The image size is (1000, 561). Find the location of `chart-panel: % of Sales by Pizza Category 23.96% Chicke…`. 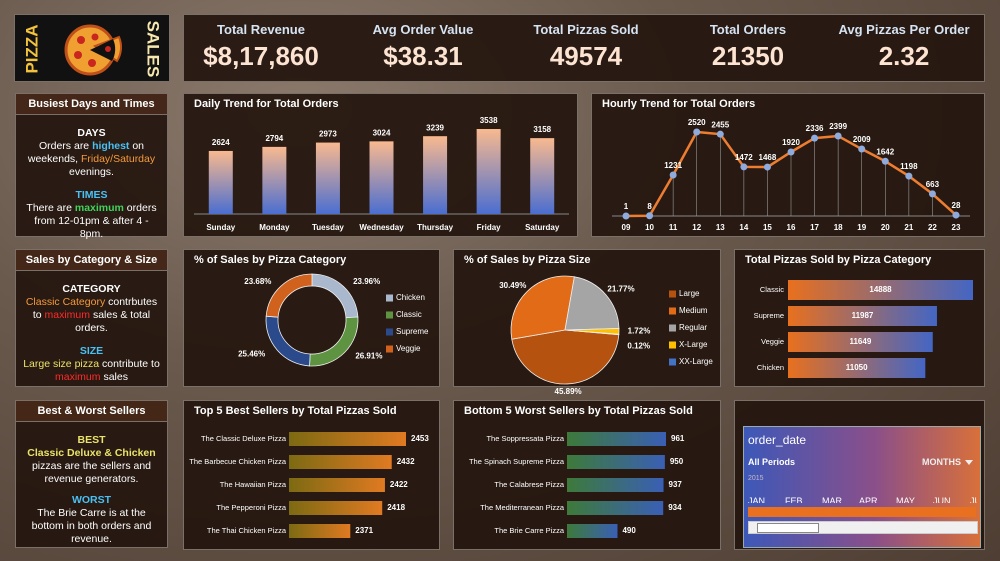

chart-panel: % of Sales by Pizza Category 23.96% Chicke… is located at coordinates (311, 318).